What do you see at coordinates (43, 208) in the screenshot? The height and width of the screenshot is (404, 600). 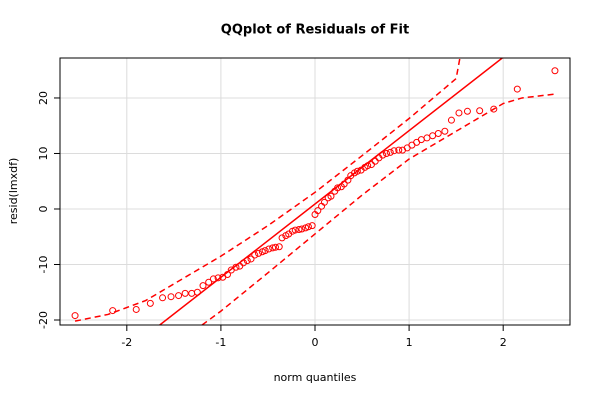 I see `y-tick-label: 0` at bounding box center [43, 208].